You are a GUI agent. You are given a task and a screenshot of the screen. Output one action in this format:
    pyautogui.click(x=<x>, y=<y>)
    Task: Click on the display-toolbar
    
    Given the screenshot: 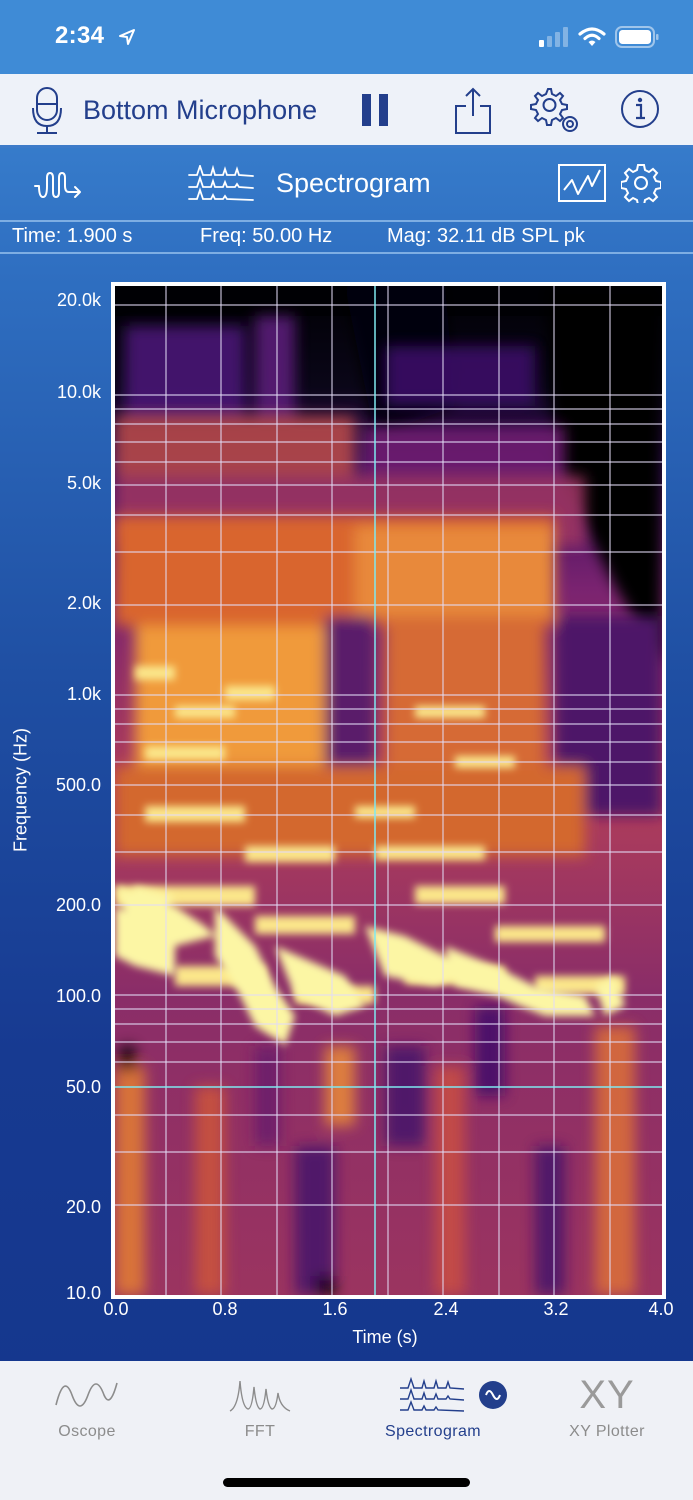 What is the action you would take?
    pyautogui.click(x=346, y=186)
    